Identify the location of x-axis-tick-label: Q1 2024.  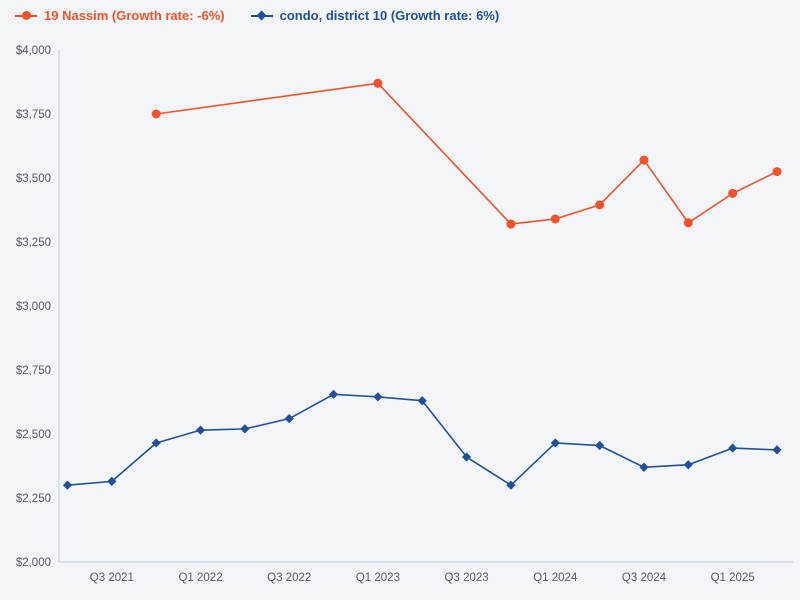
(555, 578).